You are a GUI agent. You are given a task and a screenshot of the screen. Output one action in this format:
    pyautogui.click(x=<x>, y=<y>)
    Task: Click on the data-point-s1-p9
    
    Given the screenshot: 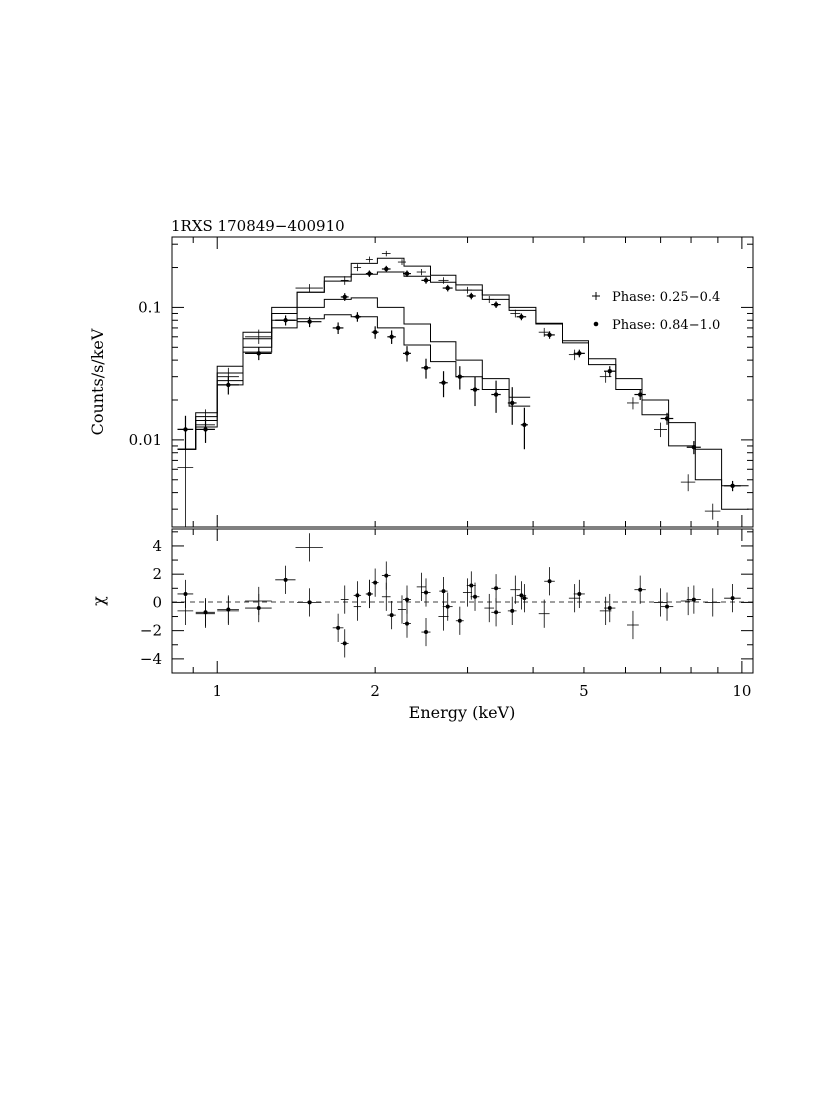 What is the action you would take?
    pyautogui.click(x=391, y=337)
    